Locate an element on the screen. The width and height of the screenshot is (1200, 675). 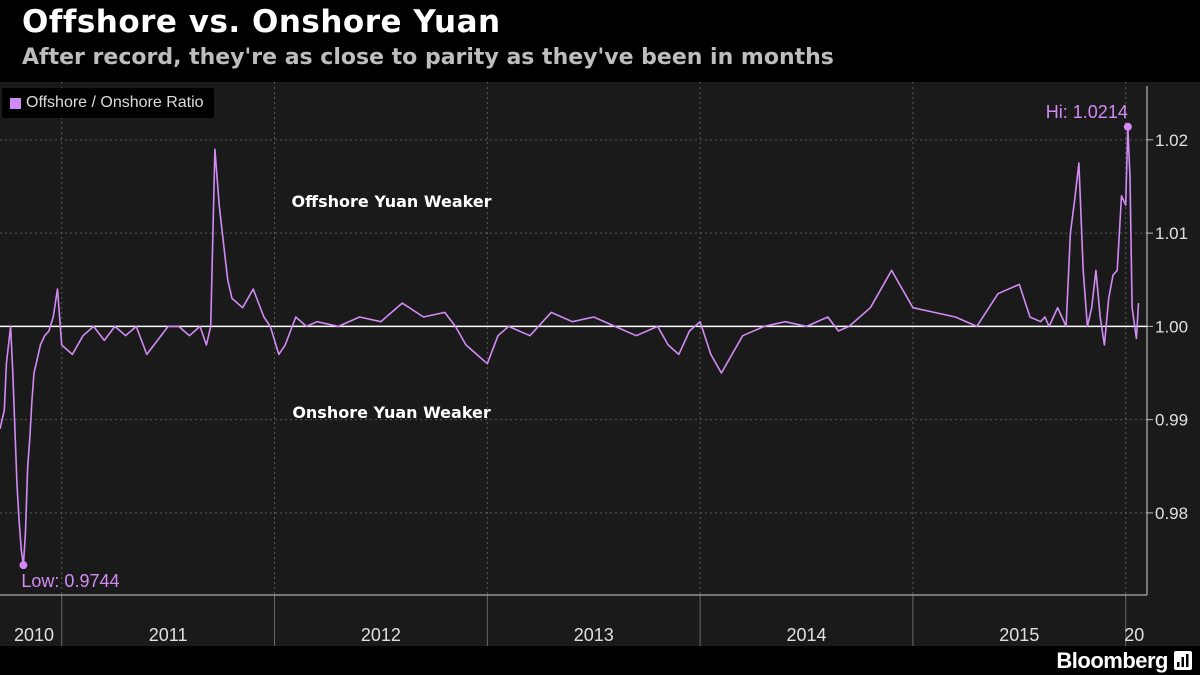
legend: Offshore / Onshore Ratio is located at coordinates (108, 103).